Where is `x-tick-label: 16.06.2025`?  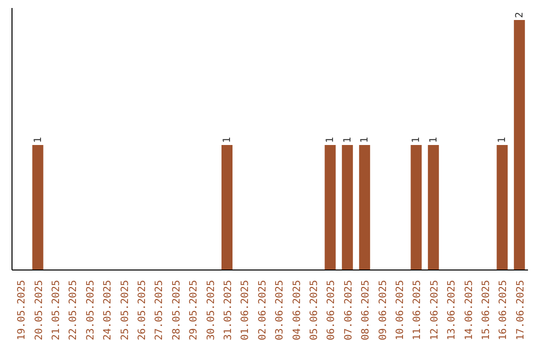 x-tick-label: 16.06.2025 is located at coordinates (504, 310).